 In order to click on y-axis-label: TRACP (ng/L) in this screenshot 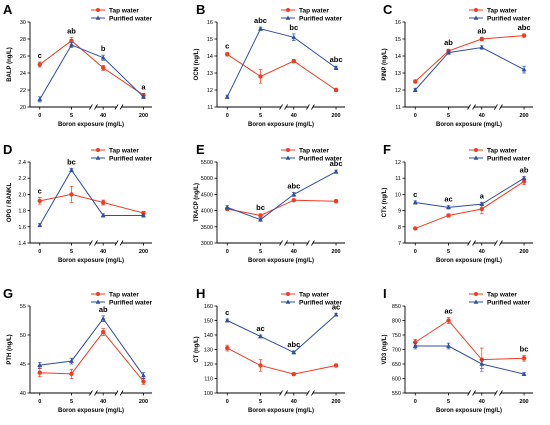, I will do `click(197, 202)`.